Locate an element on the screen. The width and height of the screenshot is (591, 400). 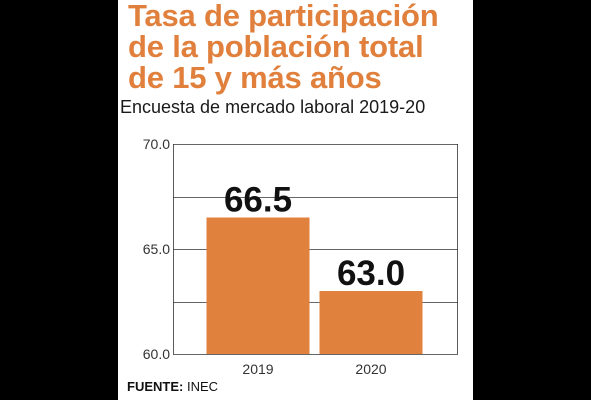
source-label: FUENTE: is located at coordinates (155, 386).